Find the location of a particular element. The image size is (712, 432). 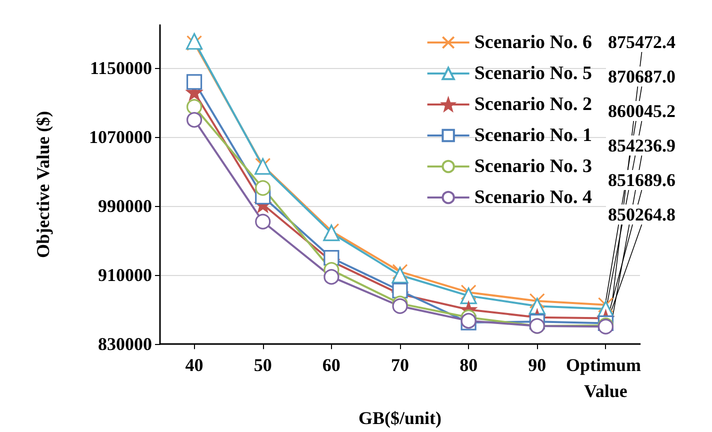

x-tick-label: 90 is located at coordinates (537, 365).